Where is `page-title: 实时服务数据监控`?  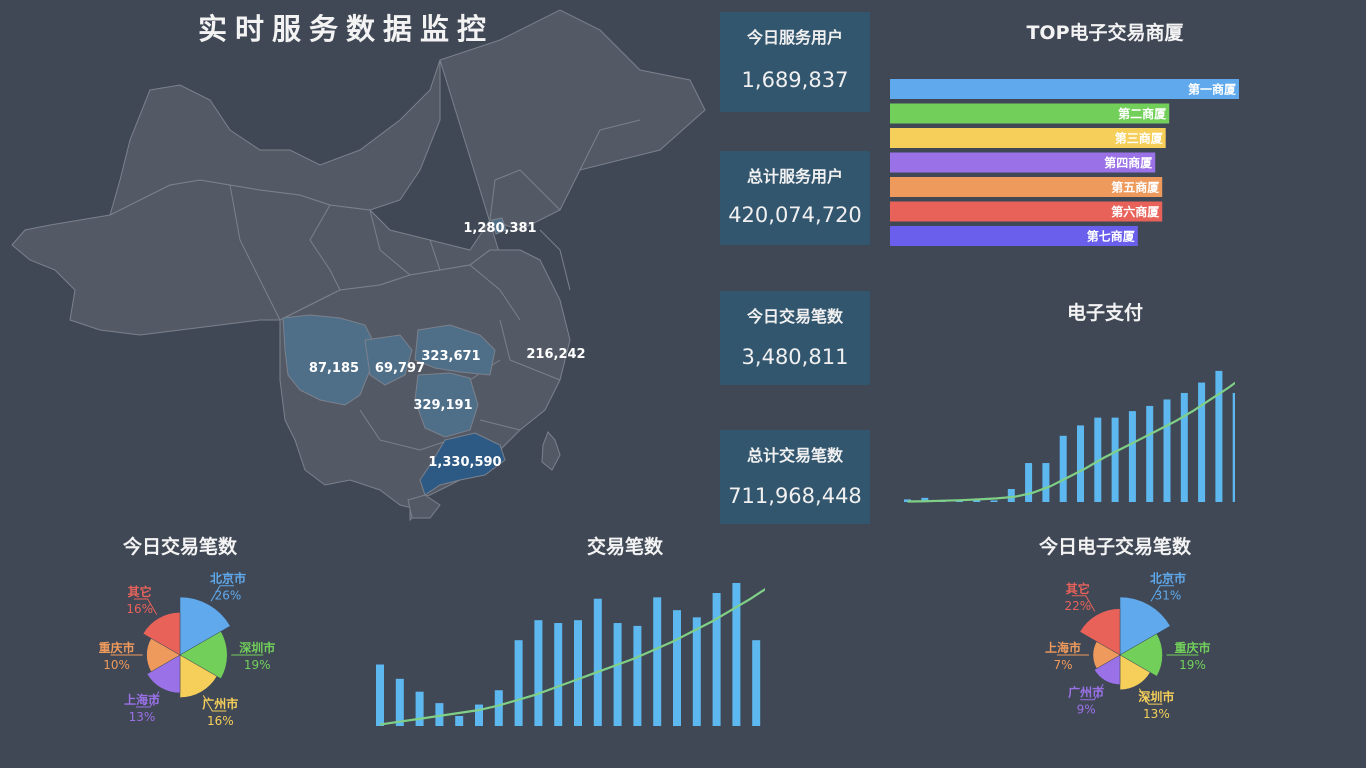 page-title: 实时服务数据监控 is located at coordinates (346, 29).